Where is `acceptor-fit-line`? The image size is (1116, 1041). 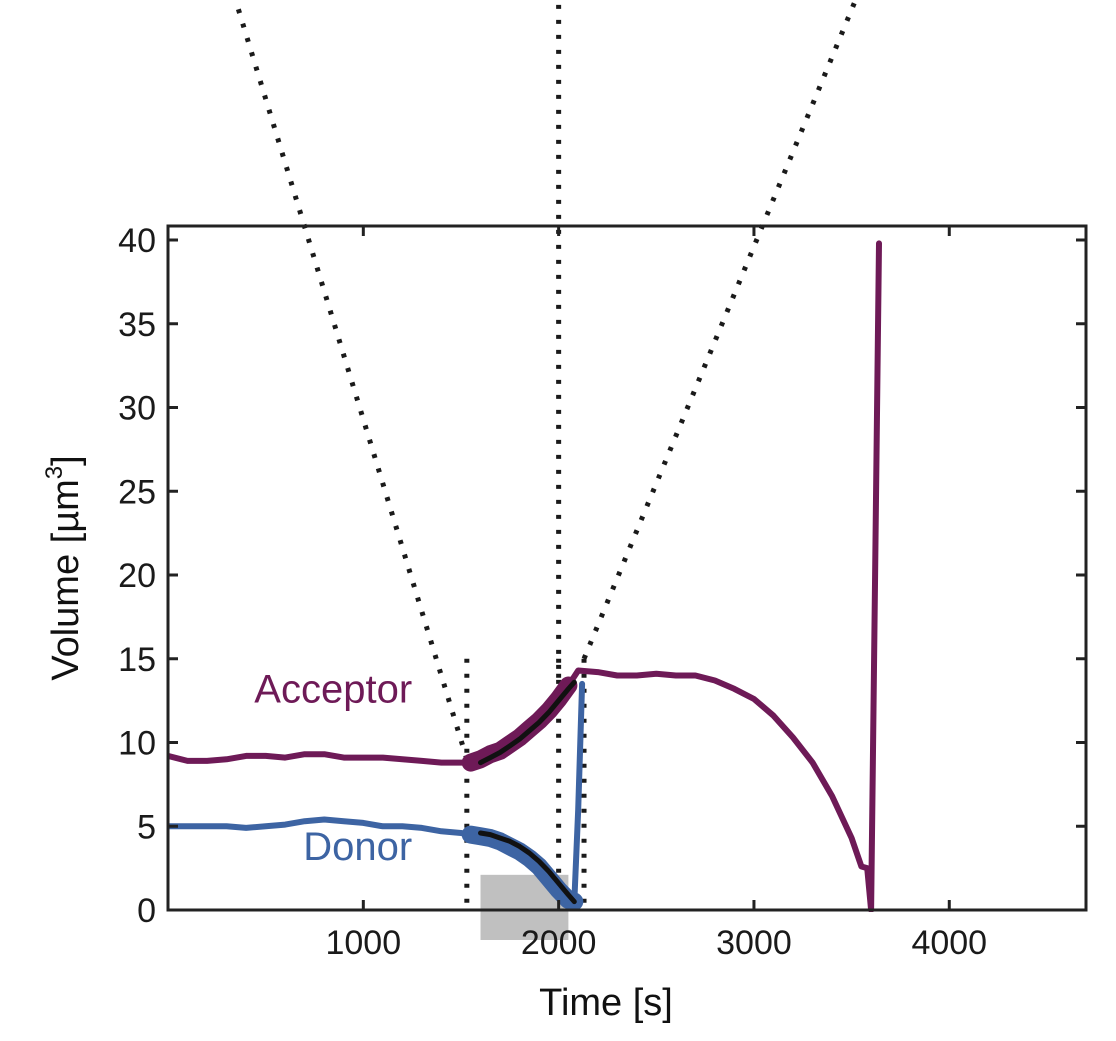 acceptor-fit-line is located at coordinates (527, 722).